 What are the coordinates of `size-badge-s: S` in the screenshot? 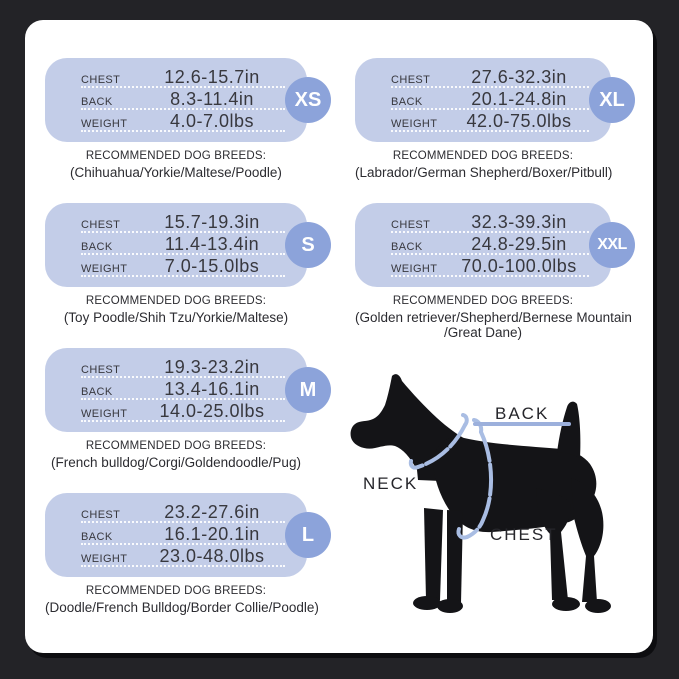 It's located at (308, 245).